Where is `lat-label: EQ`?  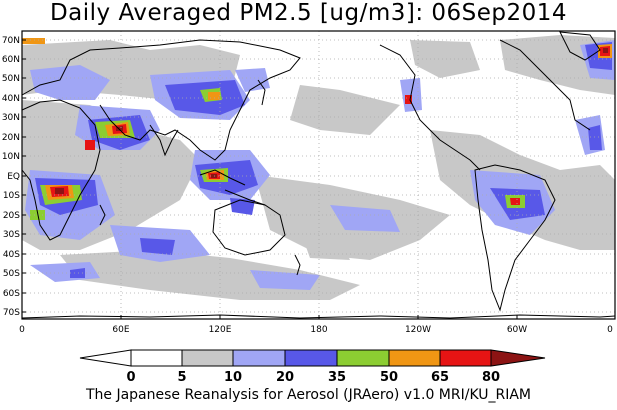 lat-label: EQ is located at coordinates (13, 177).